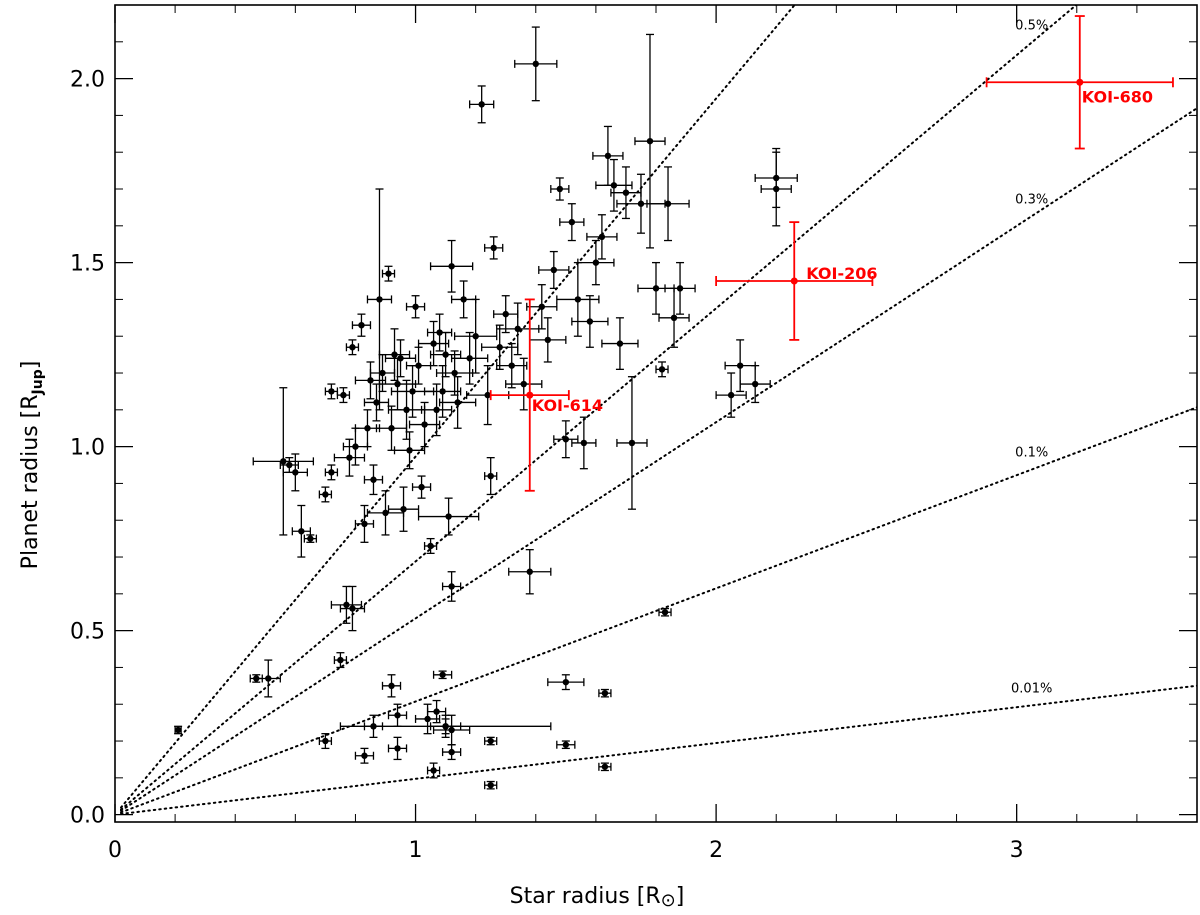 The height and width of the screenshot is (915, 1200). What do you see at coordinates (416, 850) in the screenshot?
I see `x-tick-label: 1` at bounding box center [416, 850].